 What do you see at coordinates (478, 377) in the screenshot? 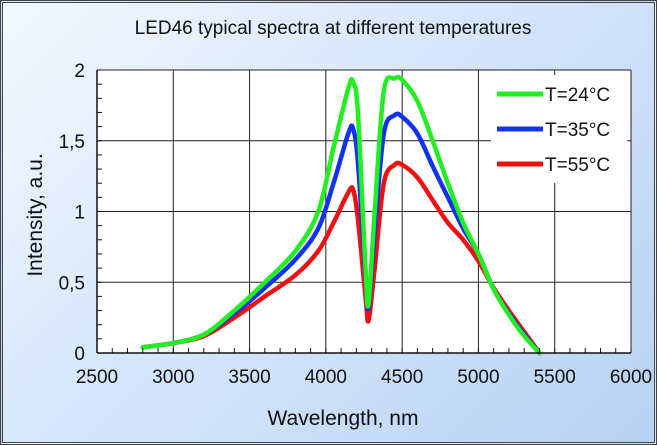
I see `x-tick-label: 5000` at bounding box center [478, 377].